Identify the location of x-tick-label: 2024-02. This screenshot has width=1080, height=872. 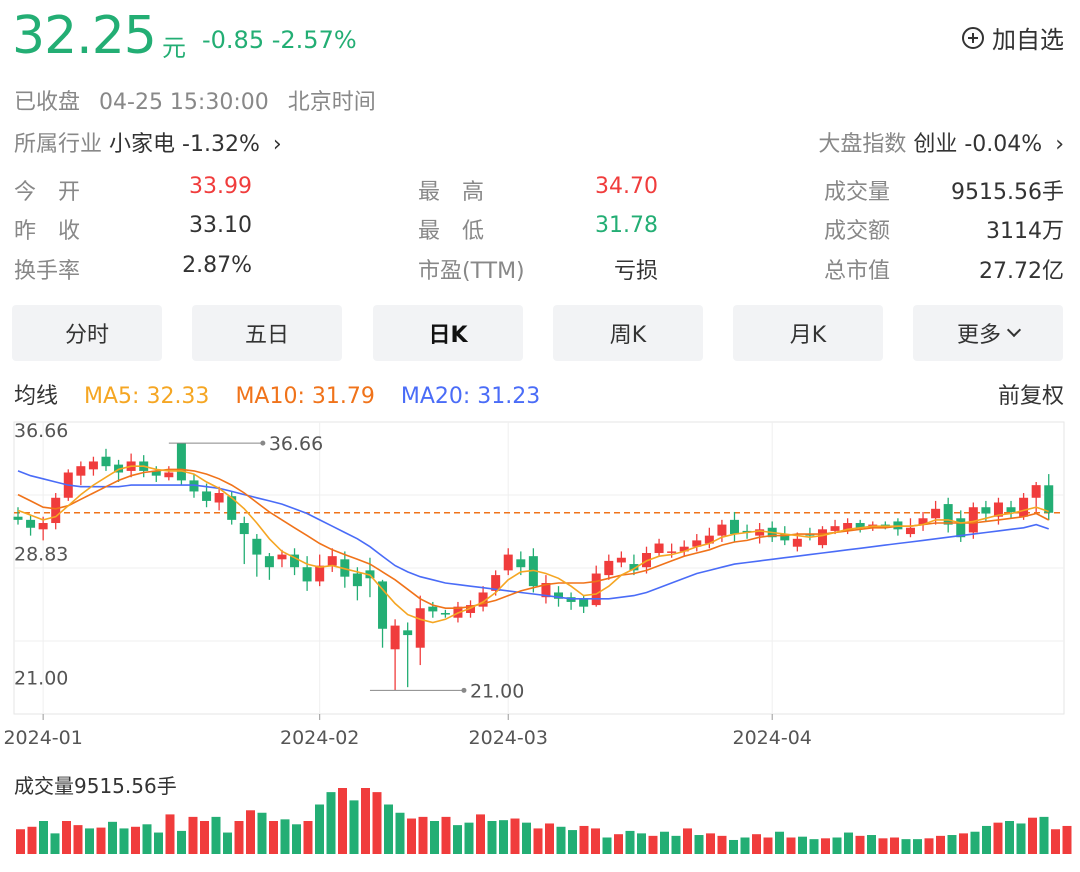
(319, 738).